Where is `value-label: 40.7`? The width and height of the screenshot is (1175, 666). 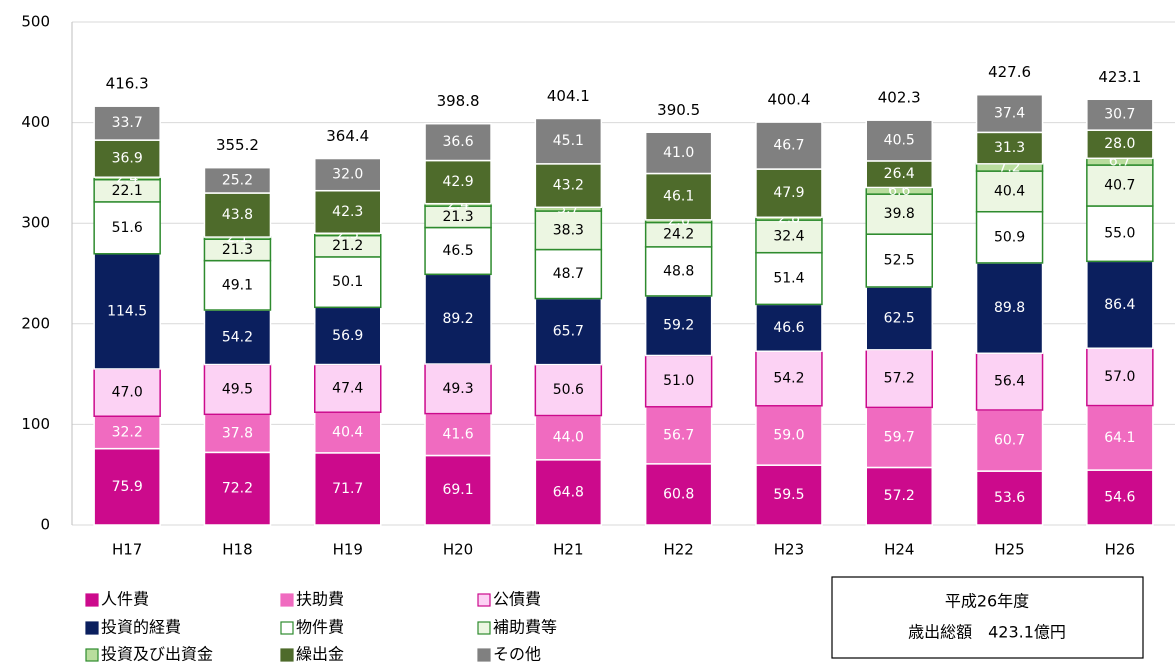
value-label: 40.7 is located at coordinates (1119, 186).